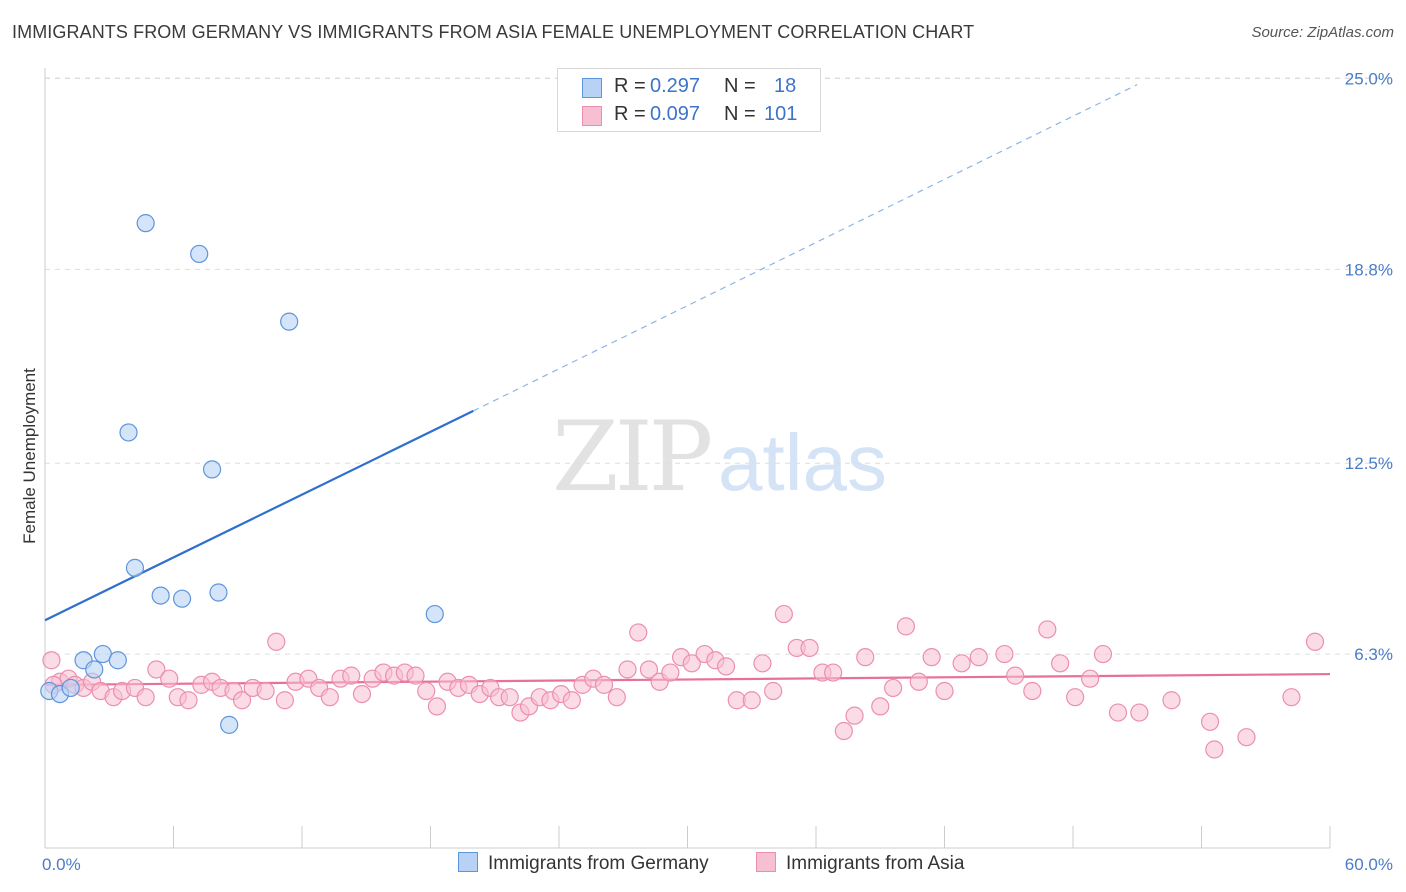 The width and height of the screenshot is (1406, 892). Describe the element at coordinates (468, 862) in the screenshot. I see `germany-legend-swatch` at that location.